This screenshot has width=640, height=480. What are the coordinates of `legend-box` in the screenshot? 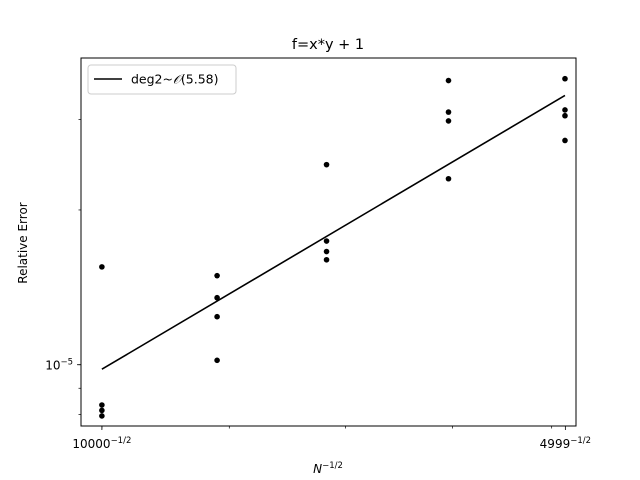 It's located at (162, 79).